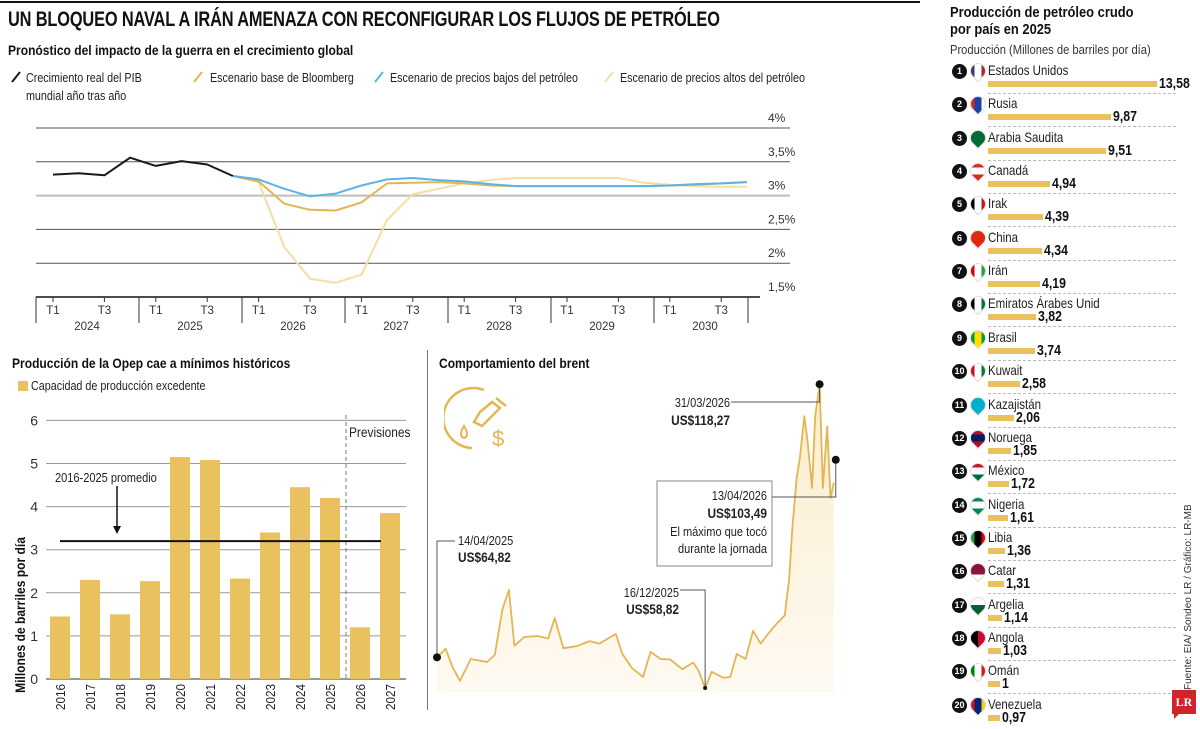  Describe the element at coordinates (76, 96) in the screenshot. I see `legend-label-gdp-line2: mundial año tras año` at that location.